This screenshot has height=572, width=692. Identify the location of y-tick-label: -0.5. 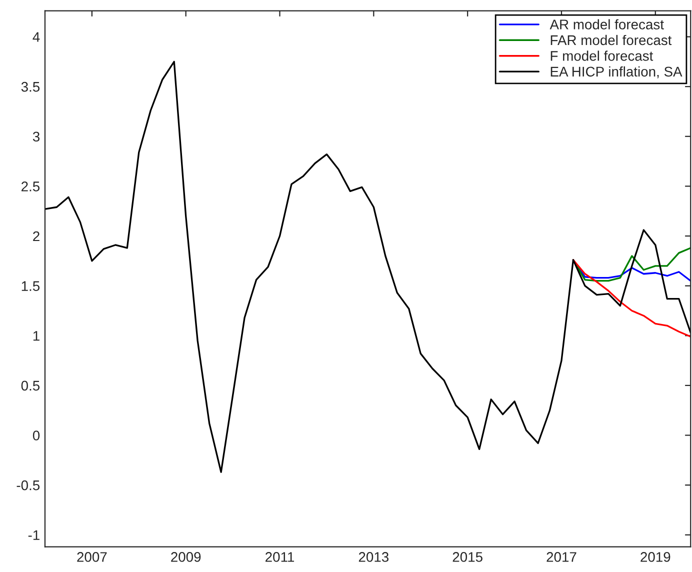
(28, 485).